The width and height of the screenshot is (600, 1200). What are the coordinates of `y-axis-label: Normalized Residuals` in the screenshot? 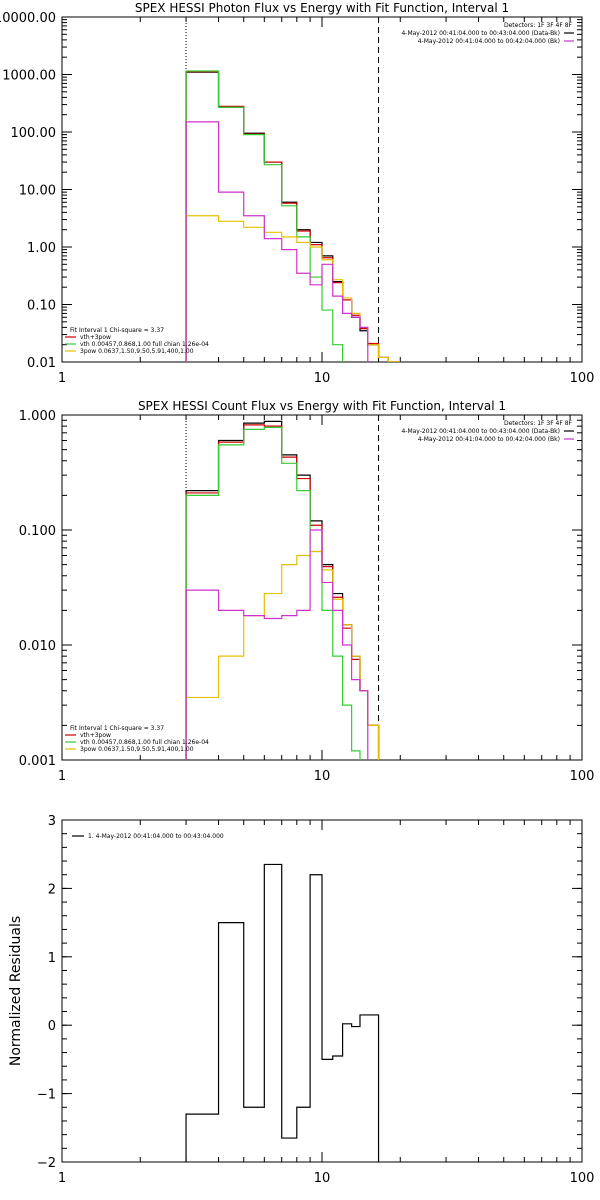 It's located at (16, 991).